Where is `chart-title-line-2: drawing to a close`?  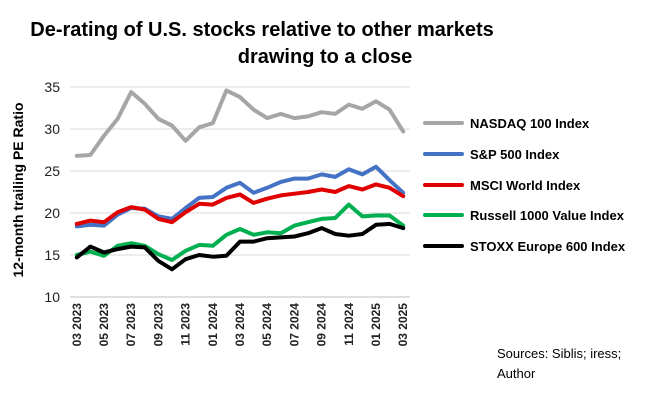
chart-title-line-2: drawing to a close is located at coordinates (325, 57).